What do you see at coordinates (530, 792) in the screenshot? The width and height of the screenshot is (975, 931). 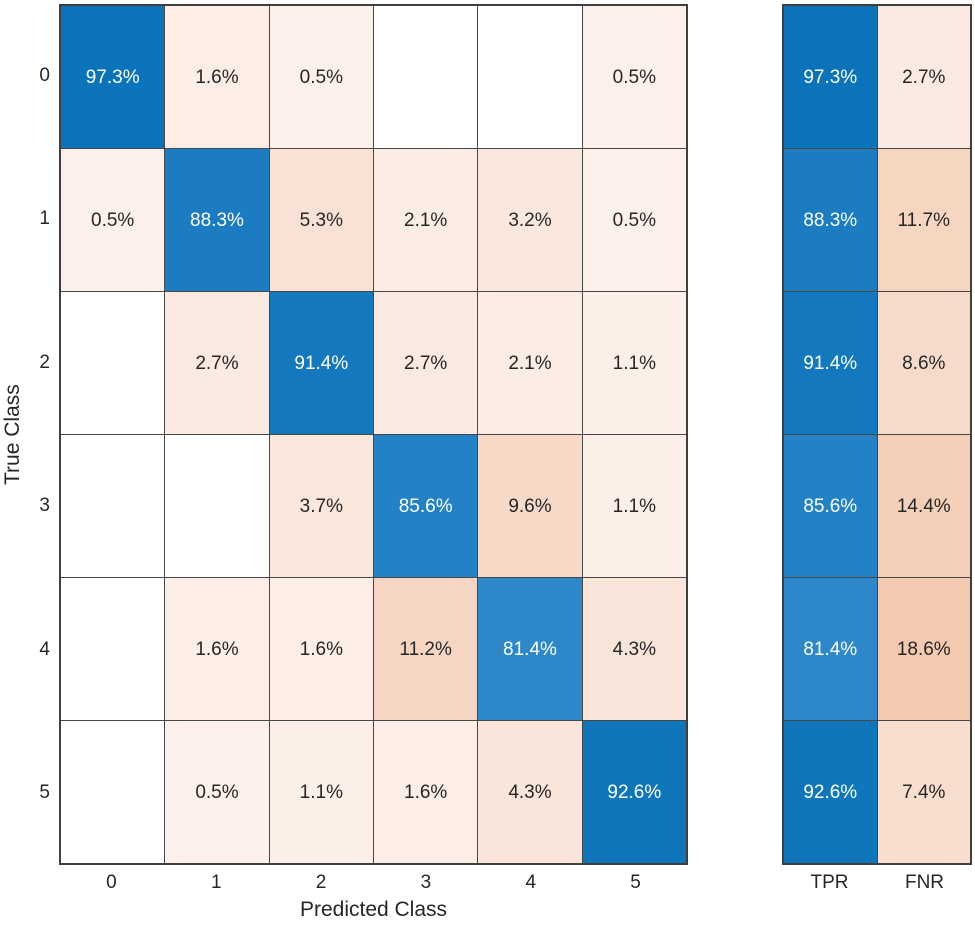 I see `matrix-cell-r5c4: 4.3%` at bounding box center [530, 792].